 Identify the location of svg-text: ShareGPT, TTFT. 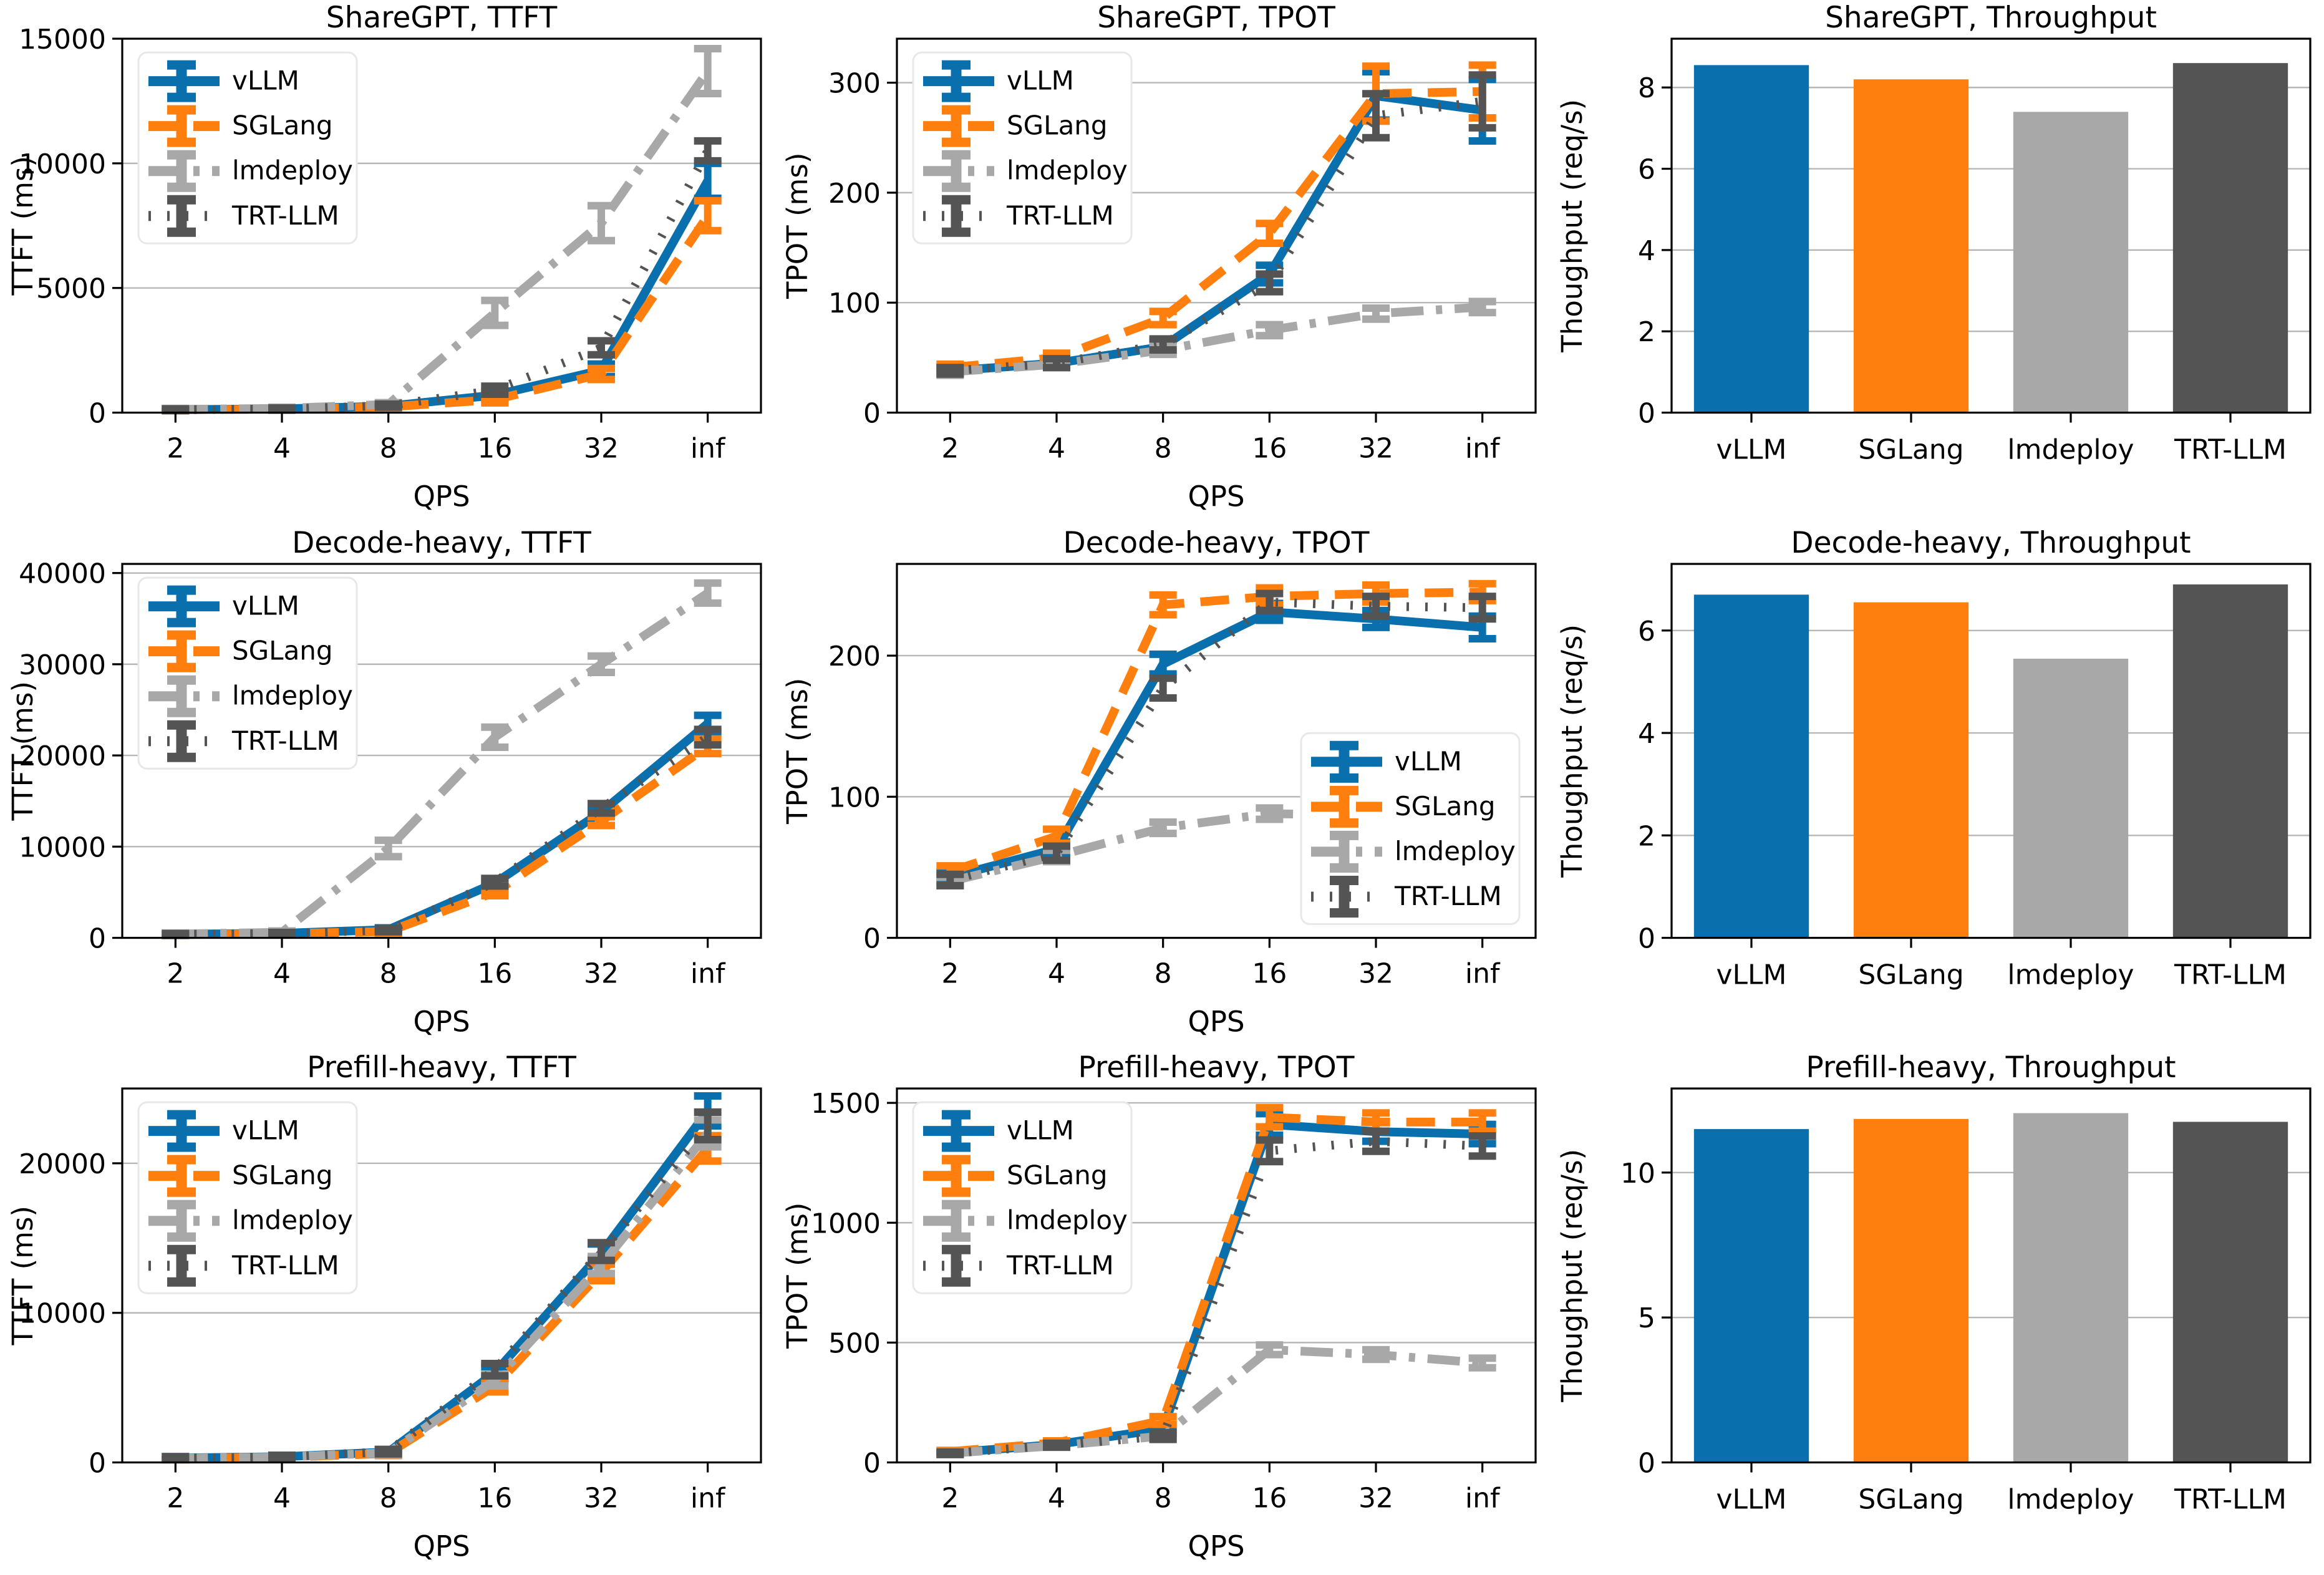
(442, 18).